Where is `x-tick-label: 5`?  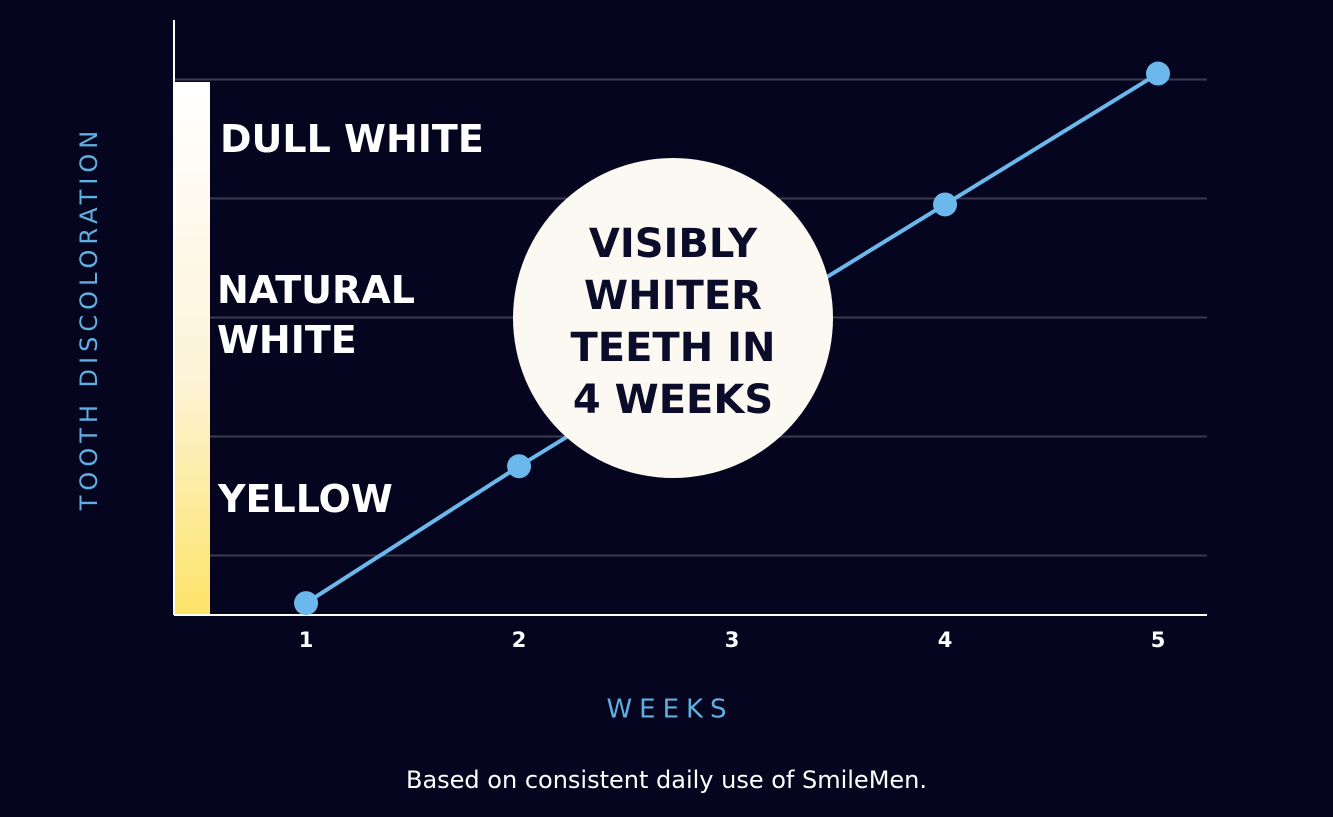 x-tick-label: 5 is located at coordinates (1158, 640).